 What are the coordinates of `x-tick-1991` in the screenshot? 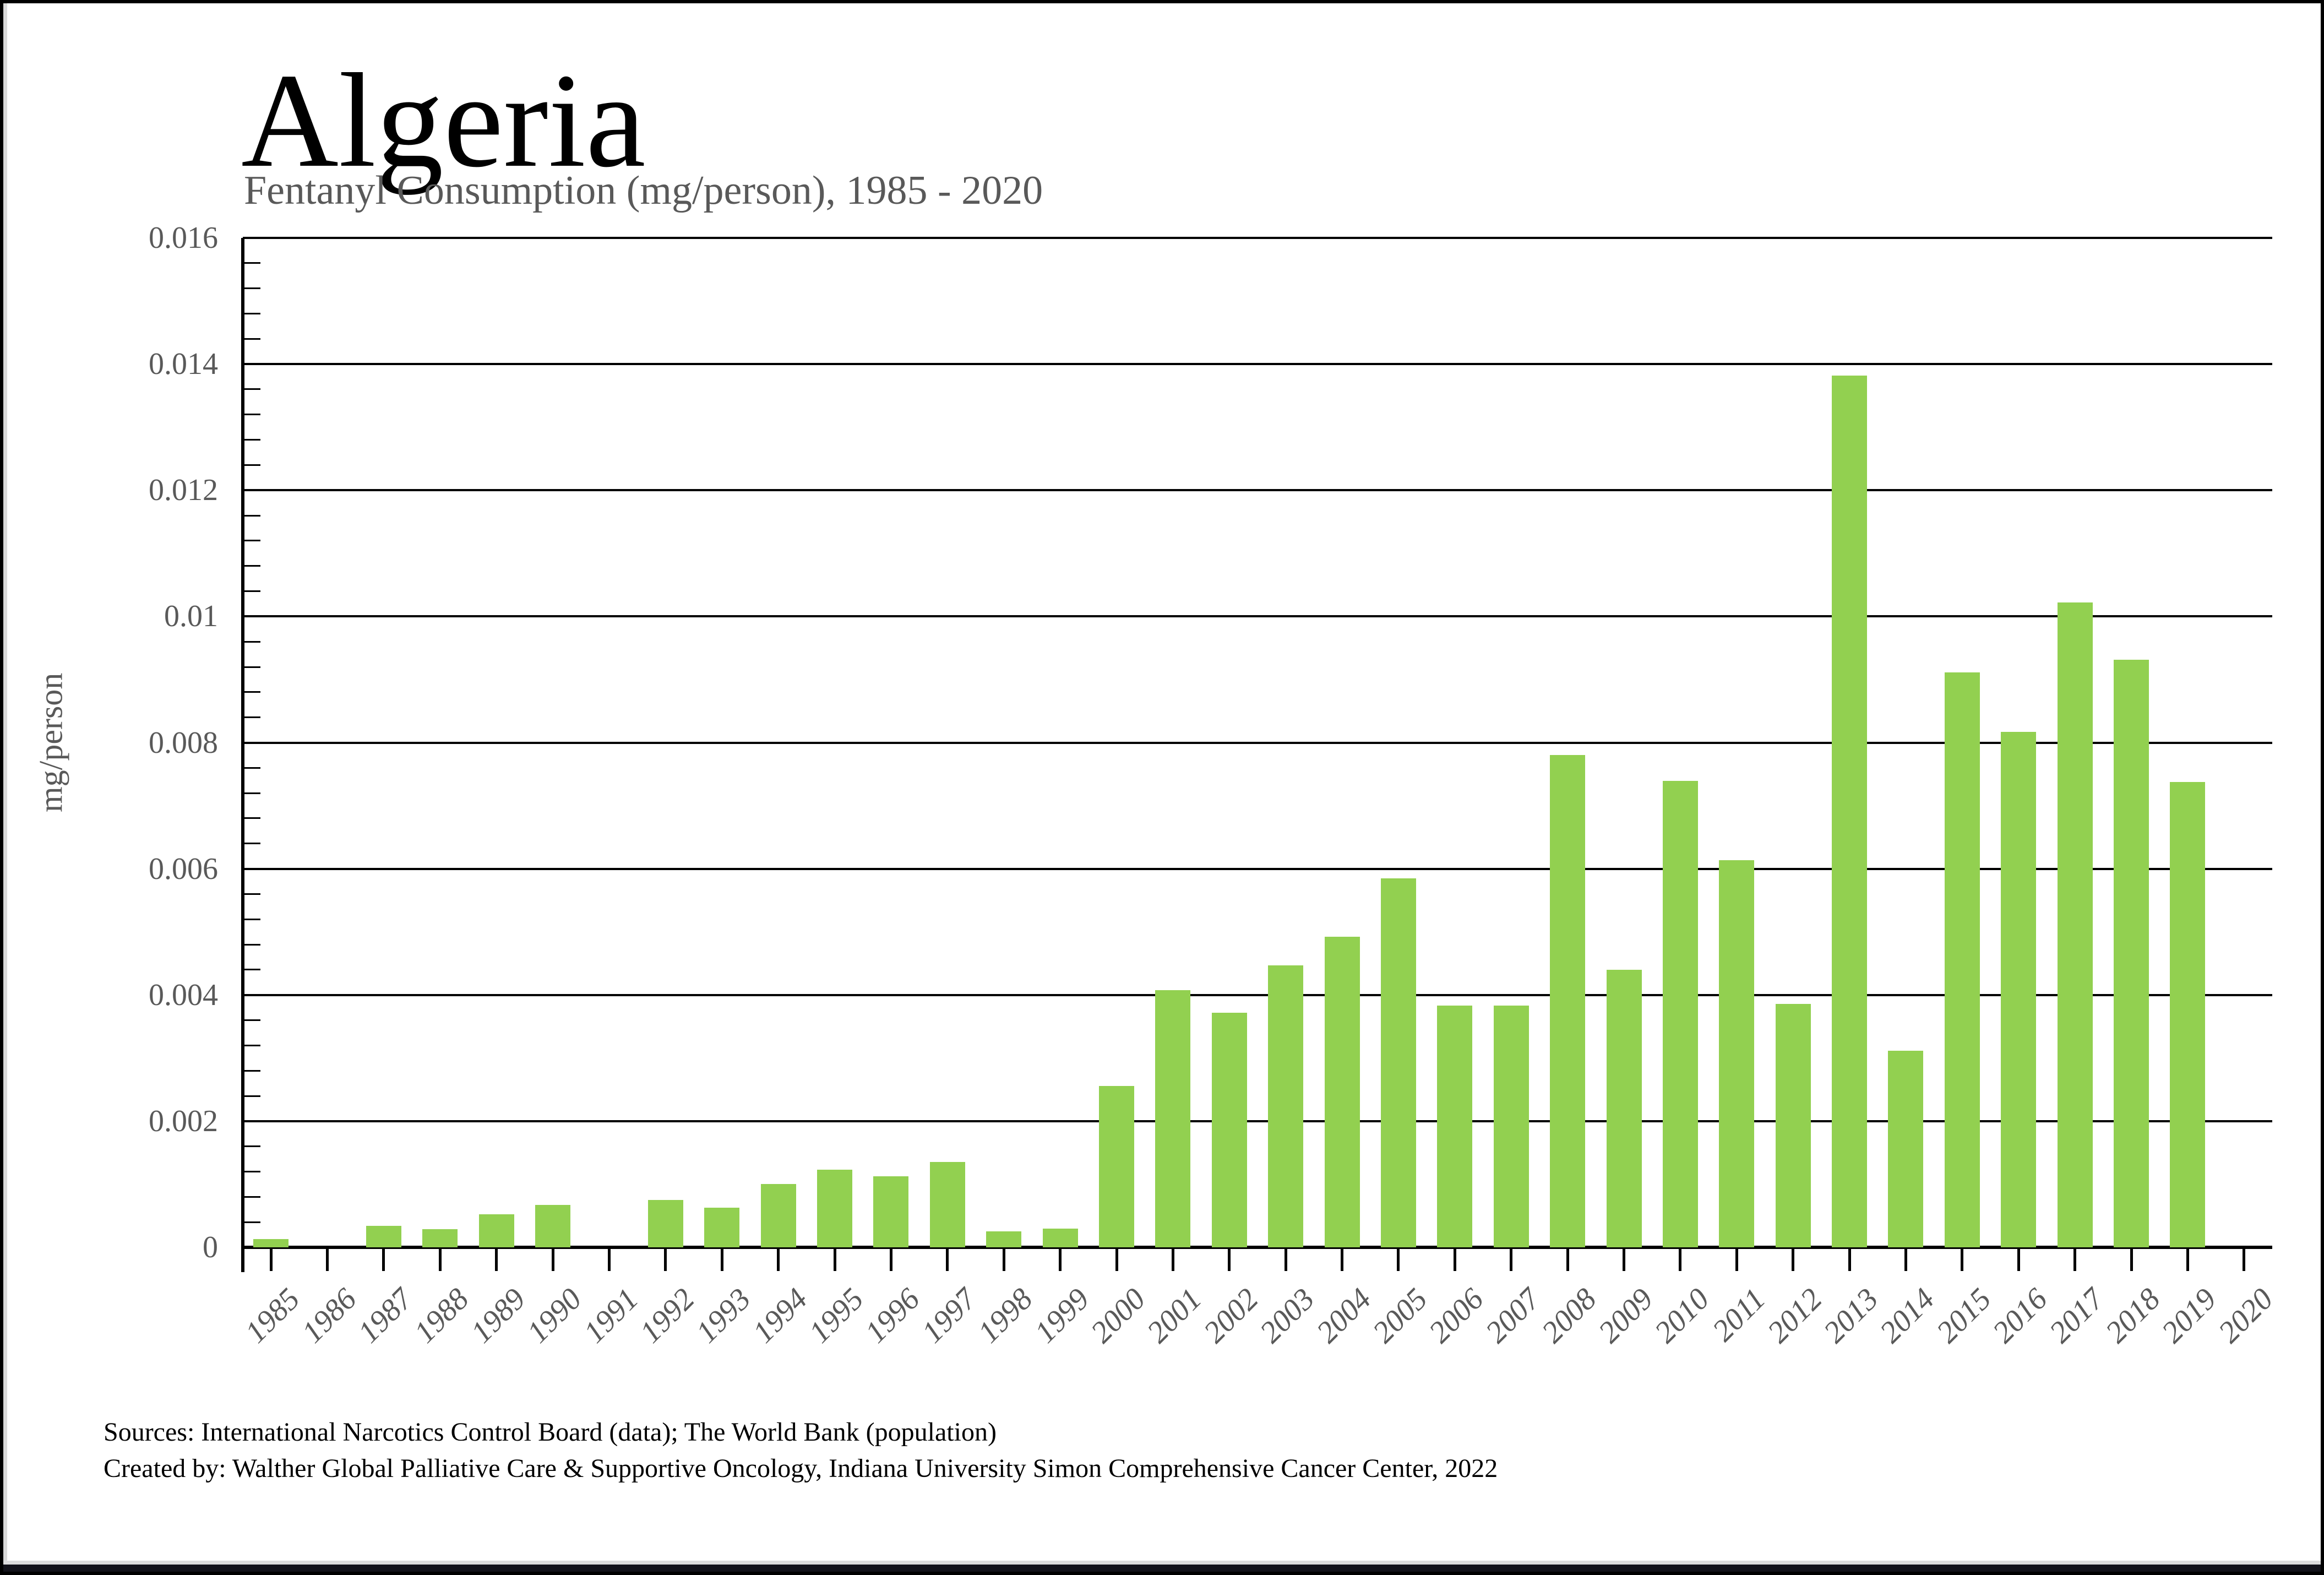 It's located at (610, 1260).